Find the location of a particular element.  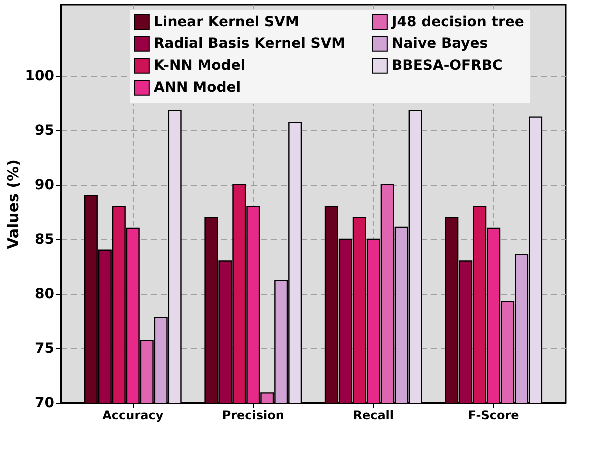

y-tick-label: 85 is located at coordinates (44, 240).